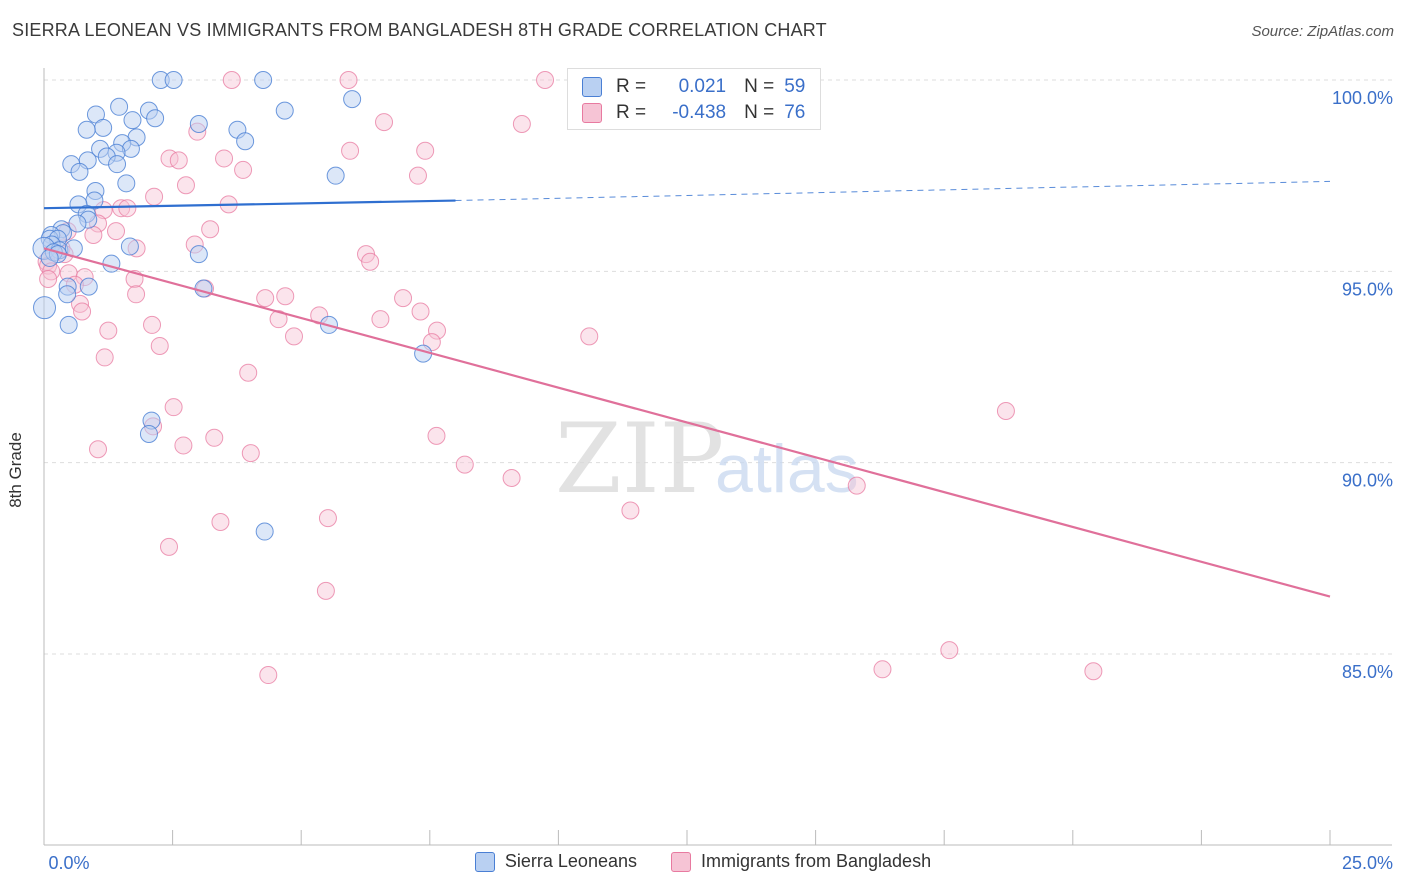  Describe the element at coordinates (1367, 481) in the screenshot. I see `y-tick-label: 90.0%` at that location.